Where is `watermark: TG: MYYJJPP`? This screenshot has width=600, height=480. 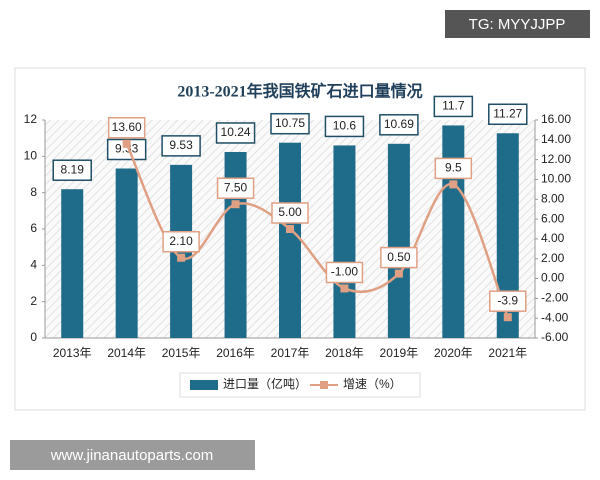
watermark: TG: MYYJJPP is located at coordinates (517, 24).